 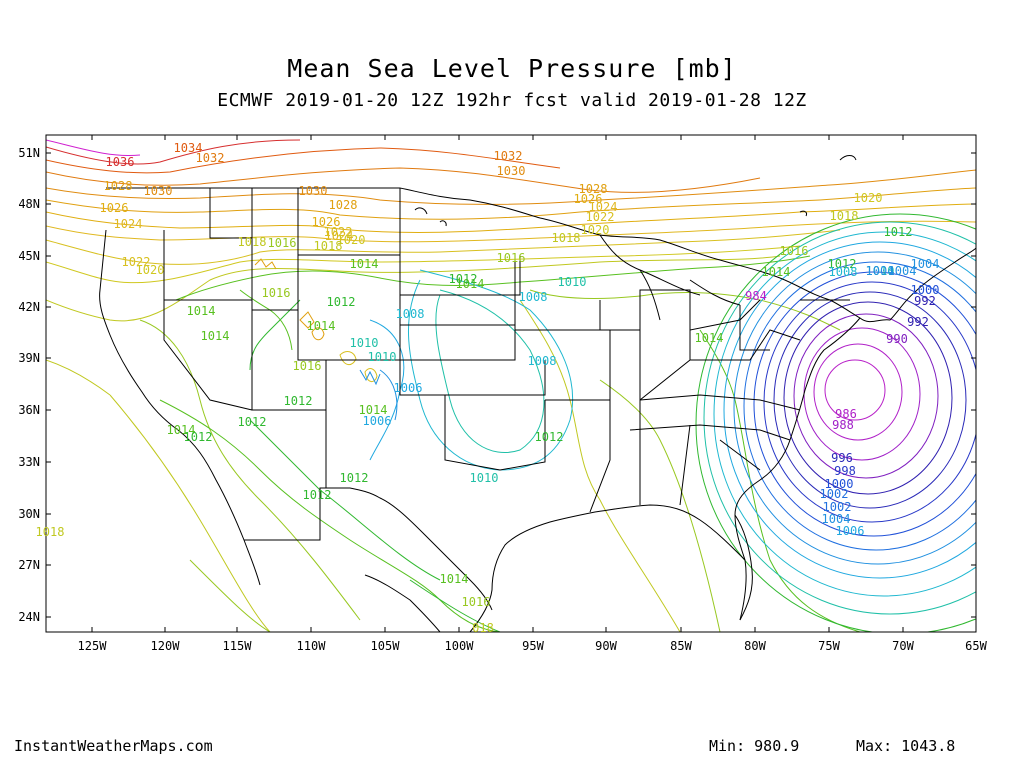 What do you see at coordinates (386, 646) in the screenshot?
I see `lon-tick-label: 105W` at bounding box center [386, 646].